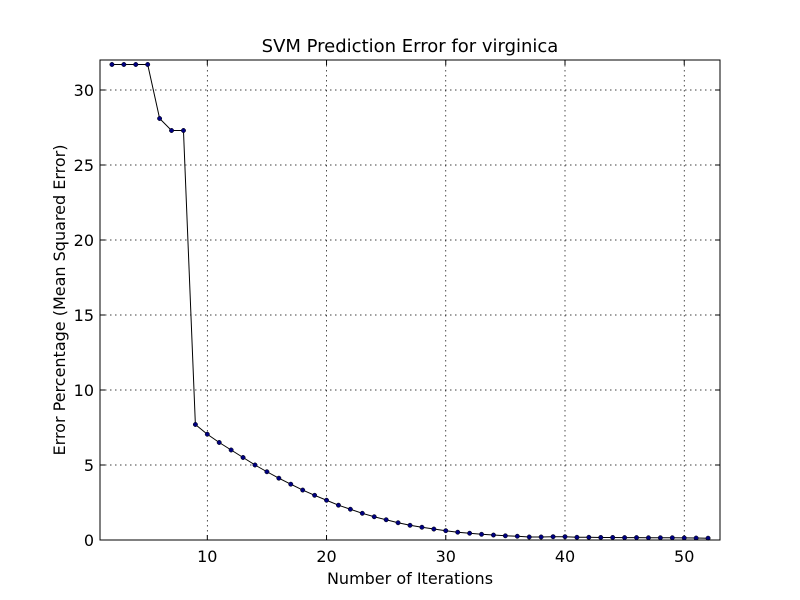 This screenshot has width=800, height=600. What do you see at coordinates (565, 556) in the screenshot?
I see `x-tick-label: 40` at bounding box center [565, 556].